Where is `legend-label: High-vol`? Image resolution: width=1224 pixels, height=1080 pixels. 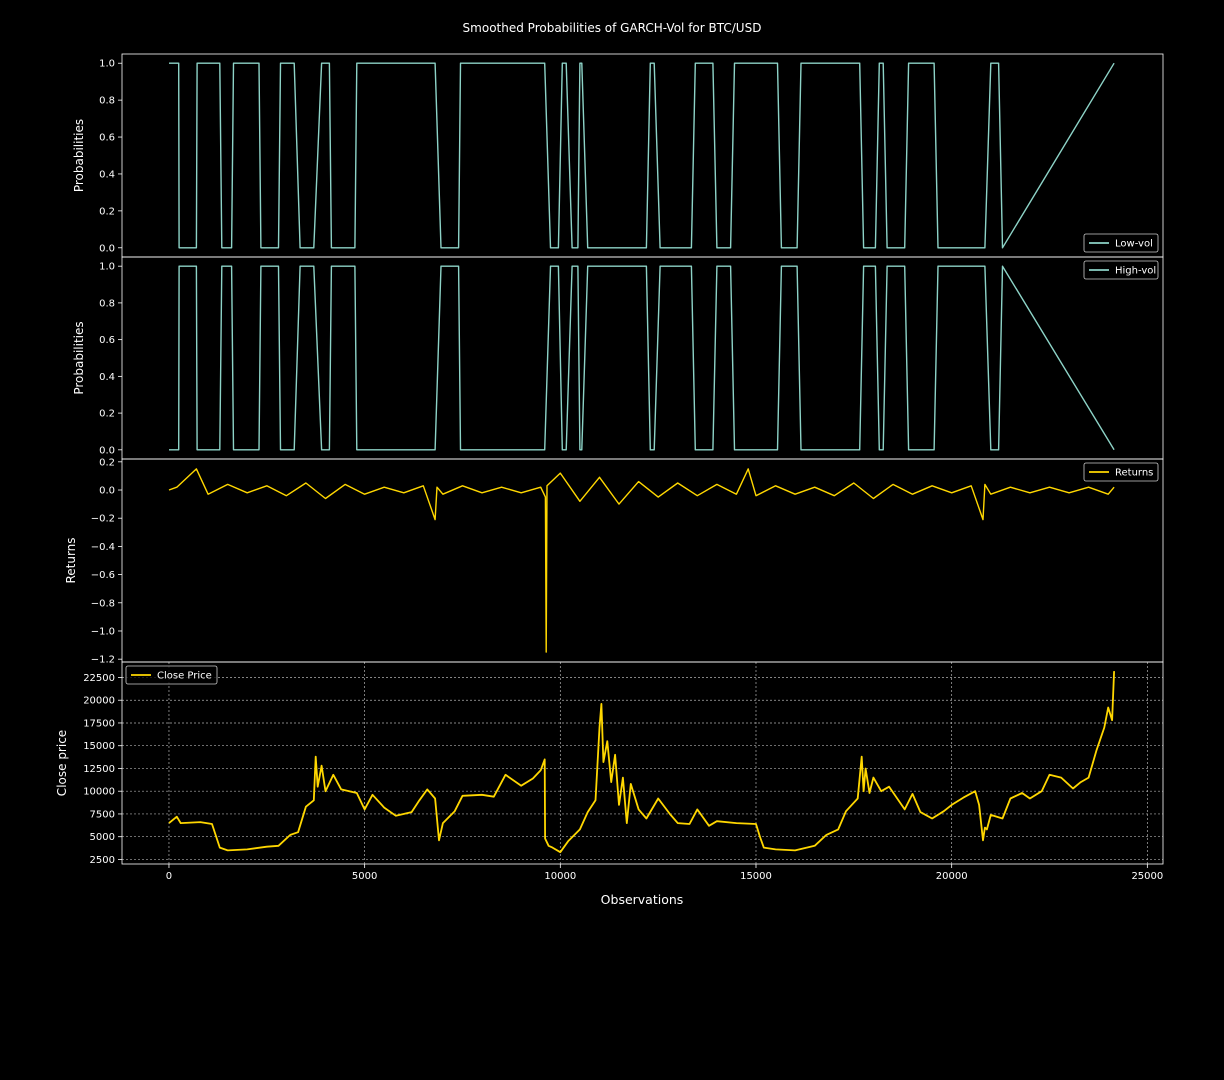
legend-label: High-vol is located at coordinates (1135, 271).